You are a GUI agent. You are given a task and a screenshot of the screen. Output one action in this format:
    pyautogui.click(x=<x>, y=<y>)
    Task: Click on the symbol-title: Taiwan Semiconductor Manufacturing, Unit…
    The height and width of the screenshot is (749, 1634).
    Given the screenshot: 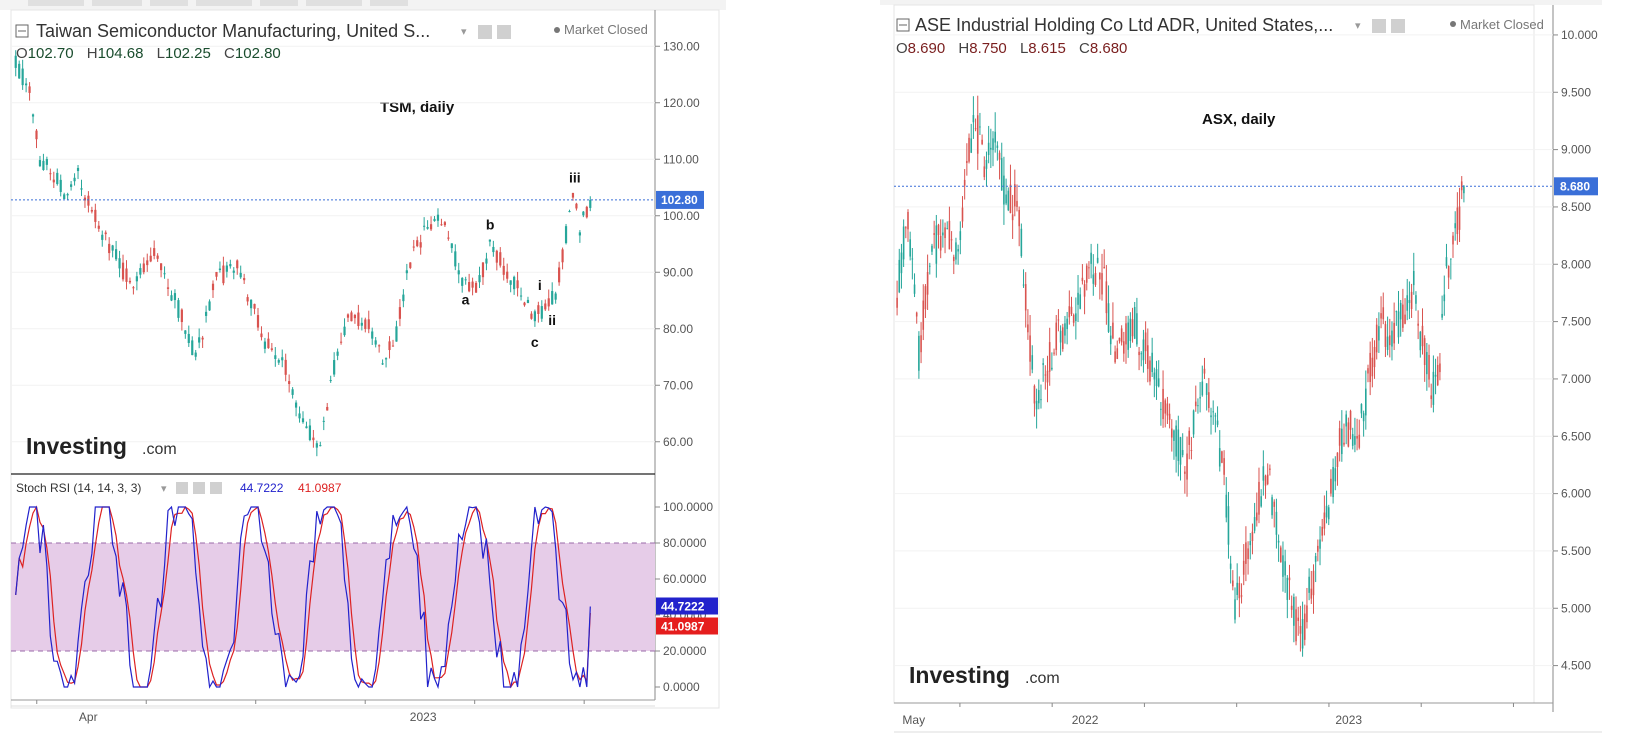 What is the action you would take?
    pyautogui.click(x=233, y=31)
    